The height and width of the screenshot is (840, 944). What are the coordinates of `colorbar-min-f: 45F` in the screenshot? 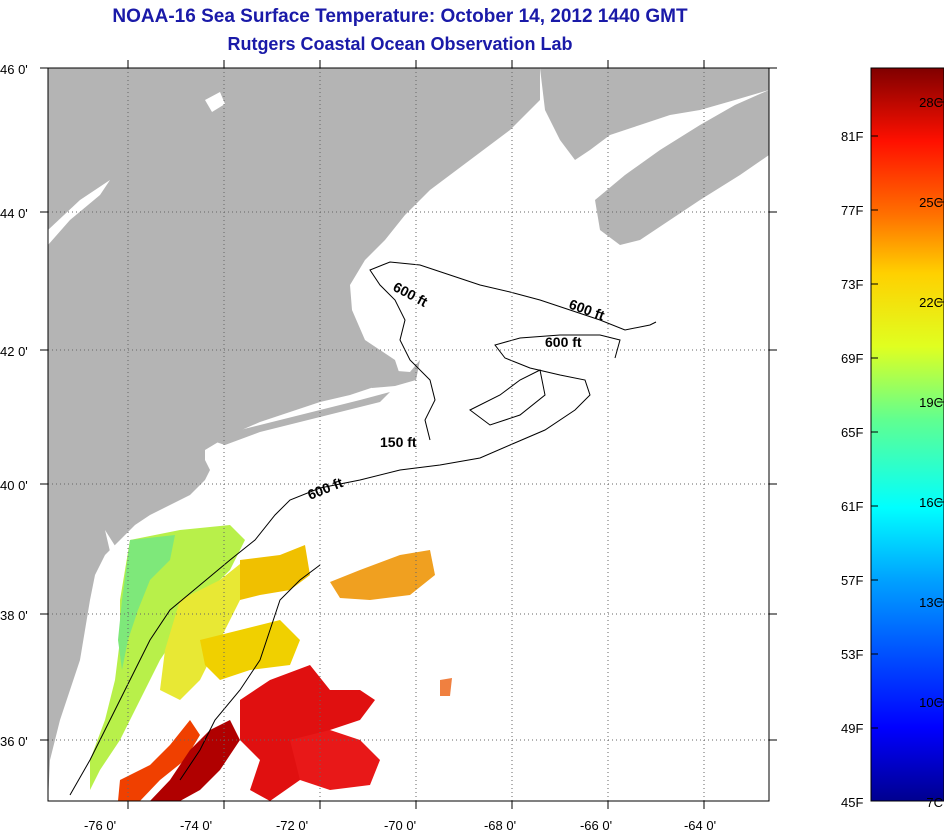 It's located at (852, 802).